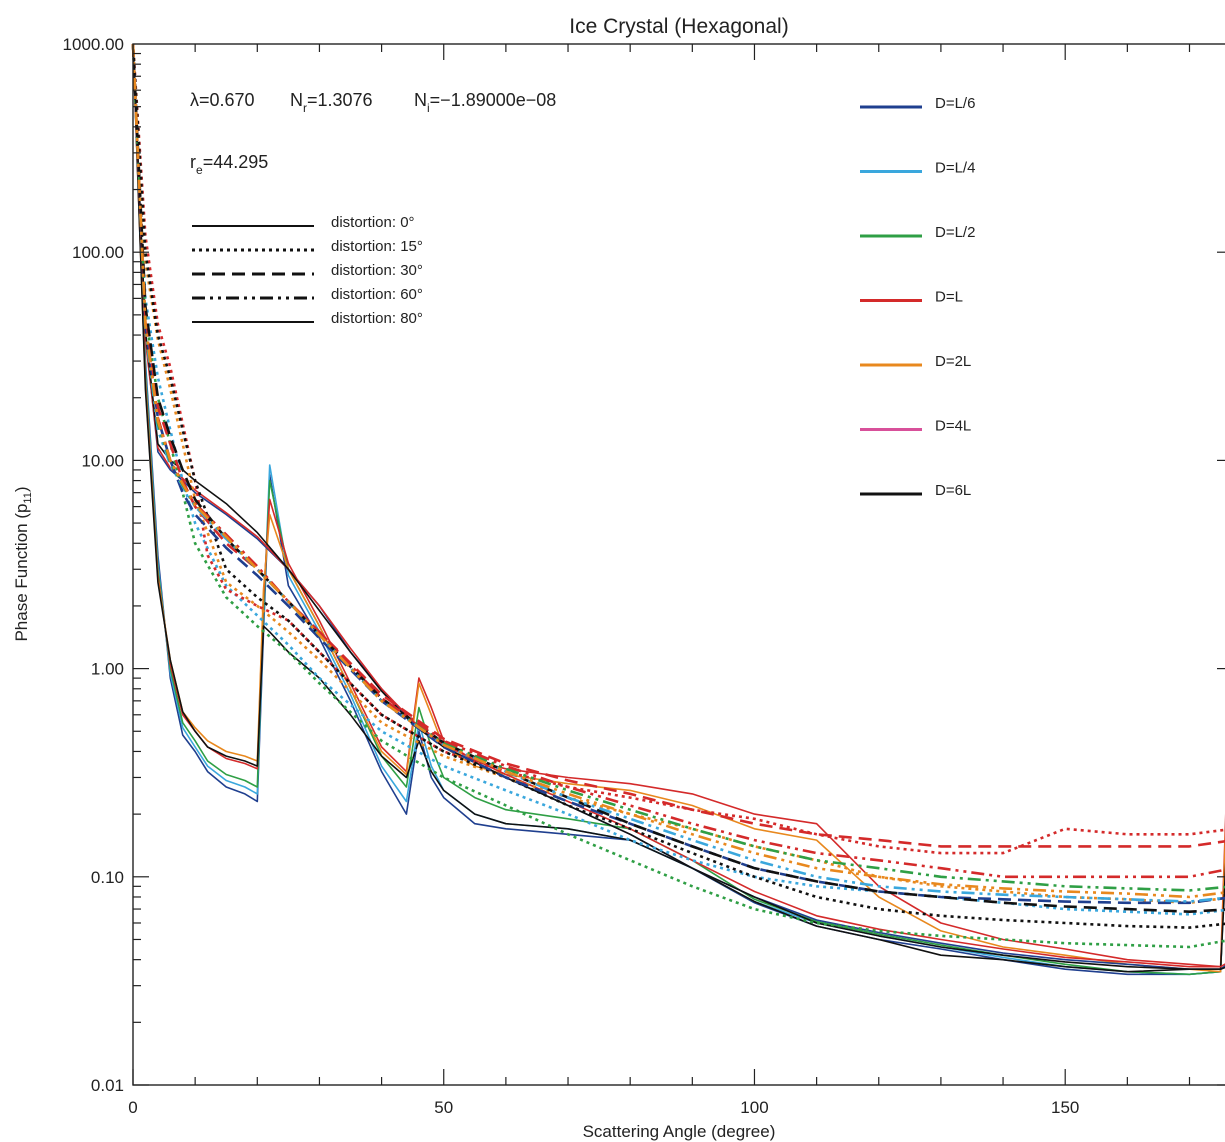 The height and width of the screenshot is (1142, 1225). I want to click on distortion-legend-label: distortion: 60°, so click(377, 294).